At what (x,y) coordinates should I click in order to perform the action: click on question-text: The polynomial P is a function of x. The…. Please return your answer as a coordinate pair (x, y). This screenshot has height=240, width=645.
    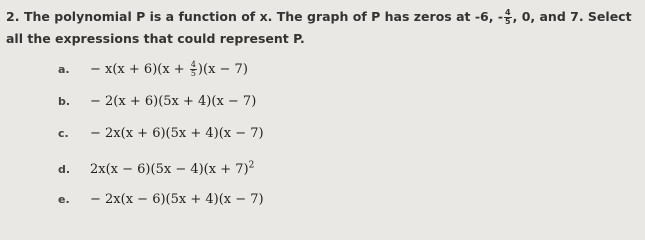
    Looking at the image, I should click on (264, 16).